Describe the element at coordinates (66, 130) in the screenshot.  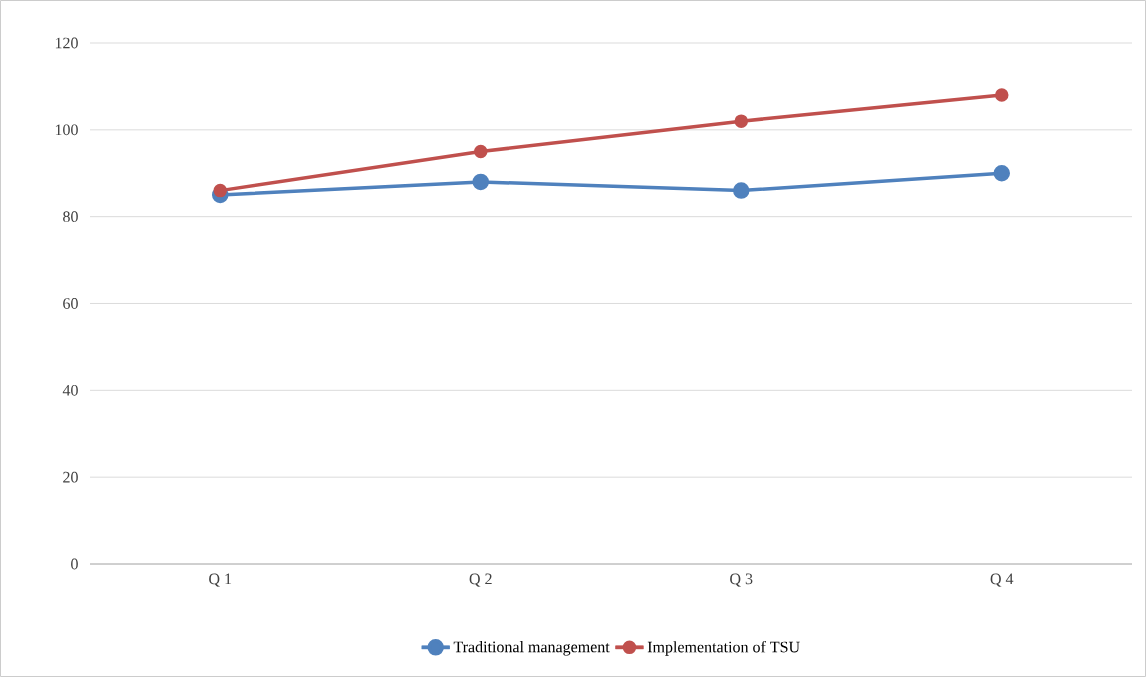
I see `y-tick-label: 100` at that location.